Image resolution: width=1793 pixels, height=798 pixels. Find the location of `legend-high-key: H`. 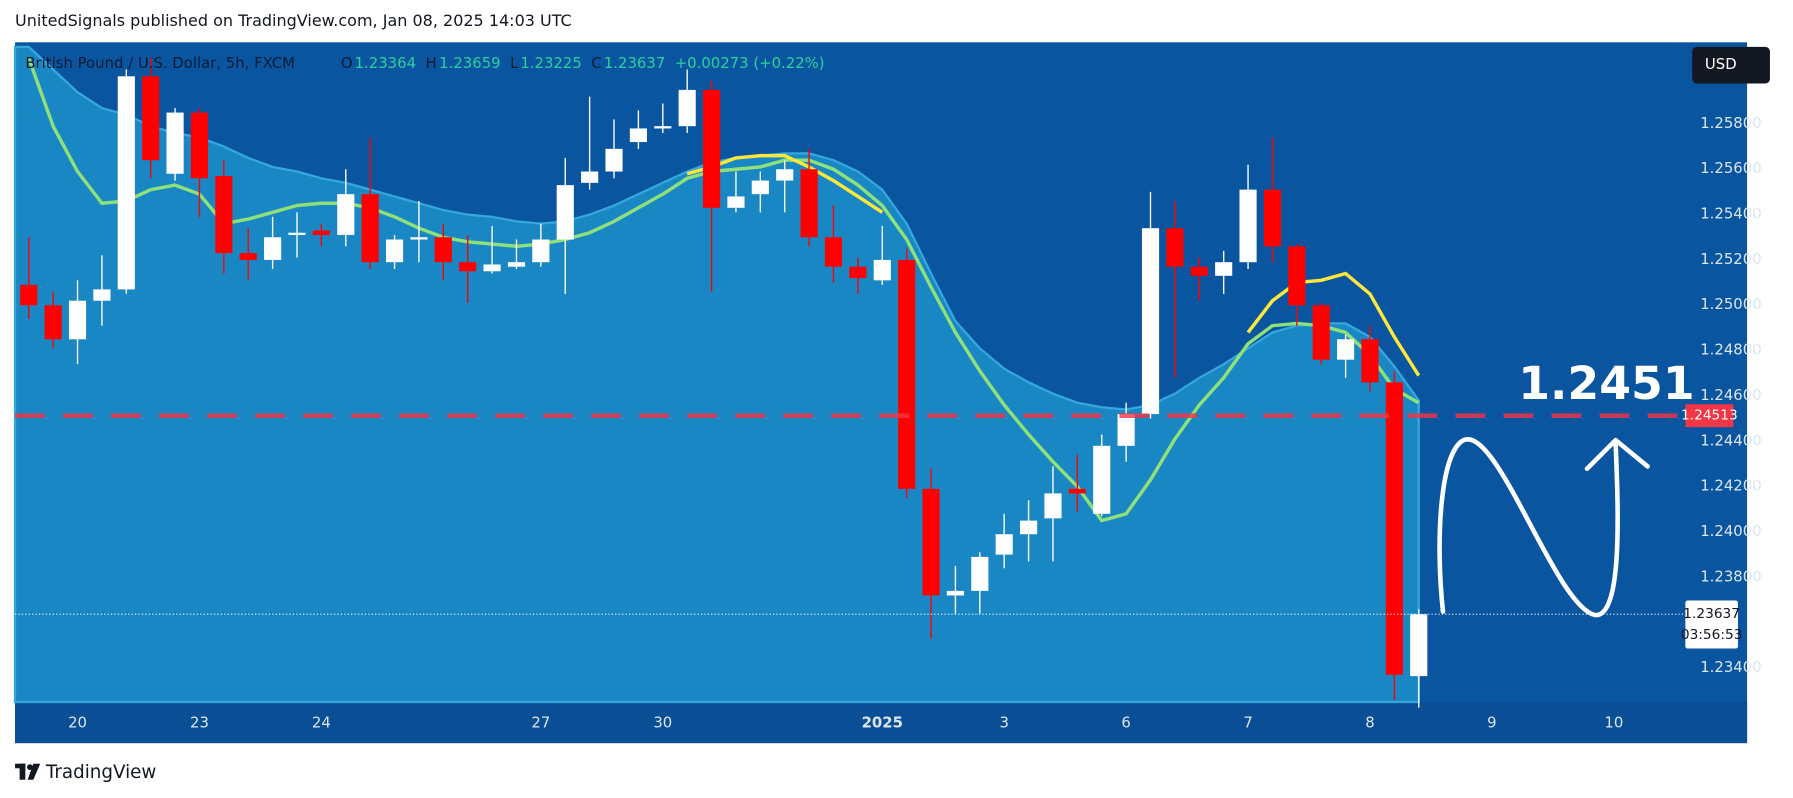

legend-high-key: H is located at coordinates (430, 63).